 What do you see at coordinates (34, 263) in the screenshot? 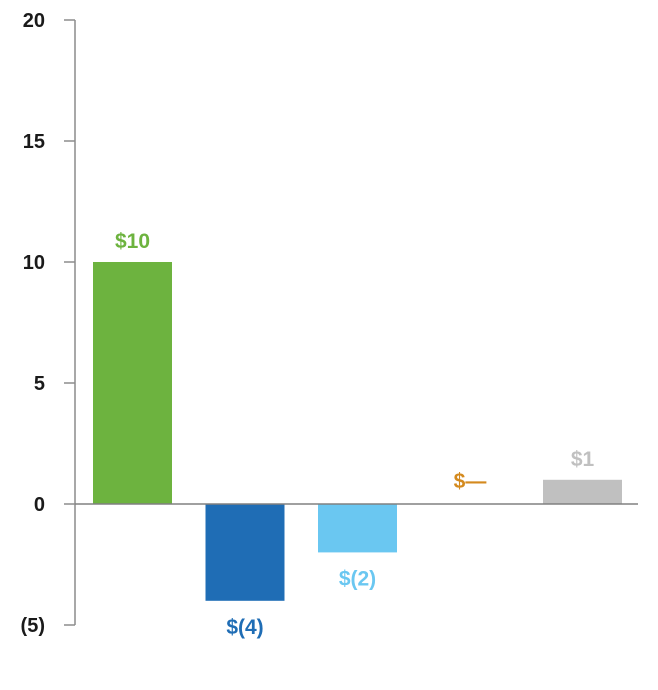
I see `y-tick-label: 10` at bounding box center [34, 263].